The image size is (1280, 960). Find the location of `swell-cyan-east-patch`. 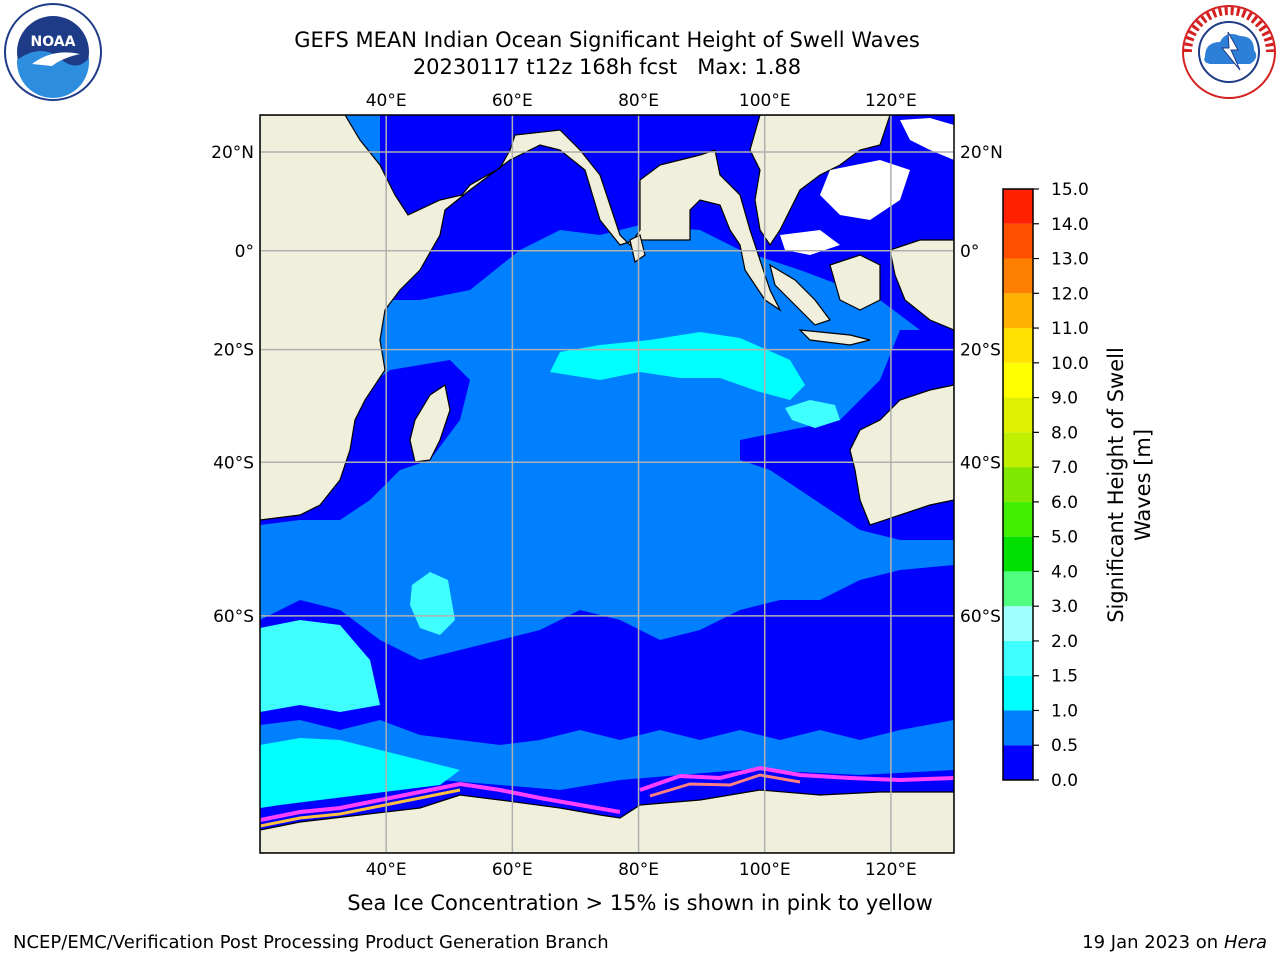

swell-cyan-east-patch is located at coordinates (812, 414).